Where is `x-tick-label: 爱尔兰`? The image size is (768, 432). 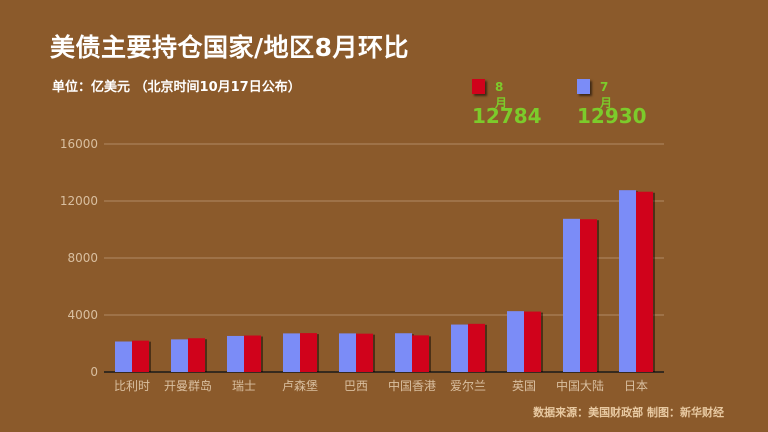 x-tick-label: 爱尔兰 is located at coordinates (468, 385).